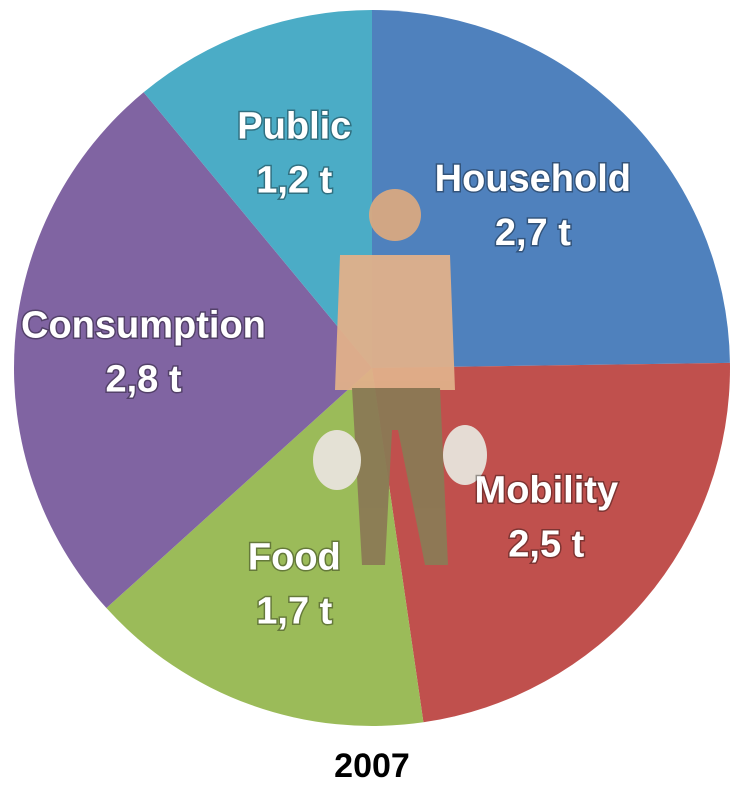  I want to click on slice-label: Mobility, so click(547, 491).